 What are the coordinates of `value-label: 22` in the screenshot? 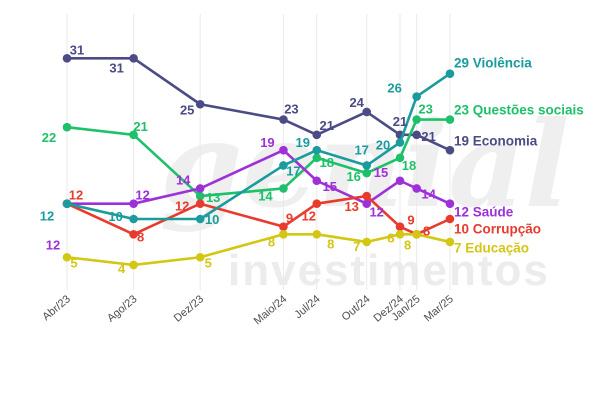 It's located at (49, 137).